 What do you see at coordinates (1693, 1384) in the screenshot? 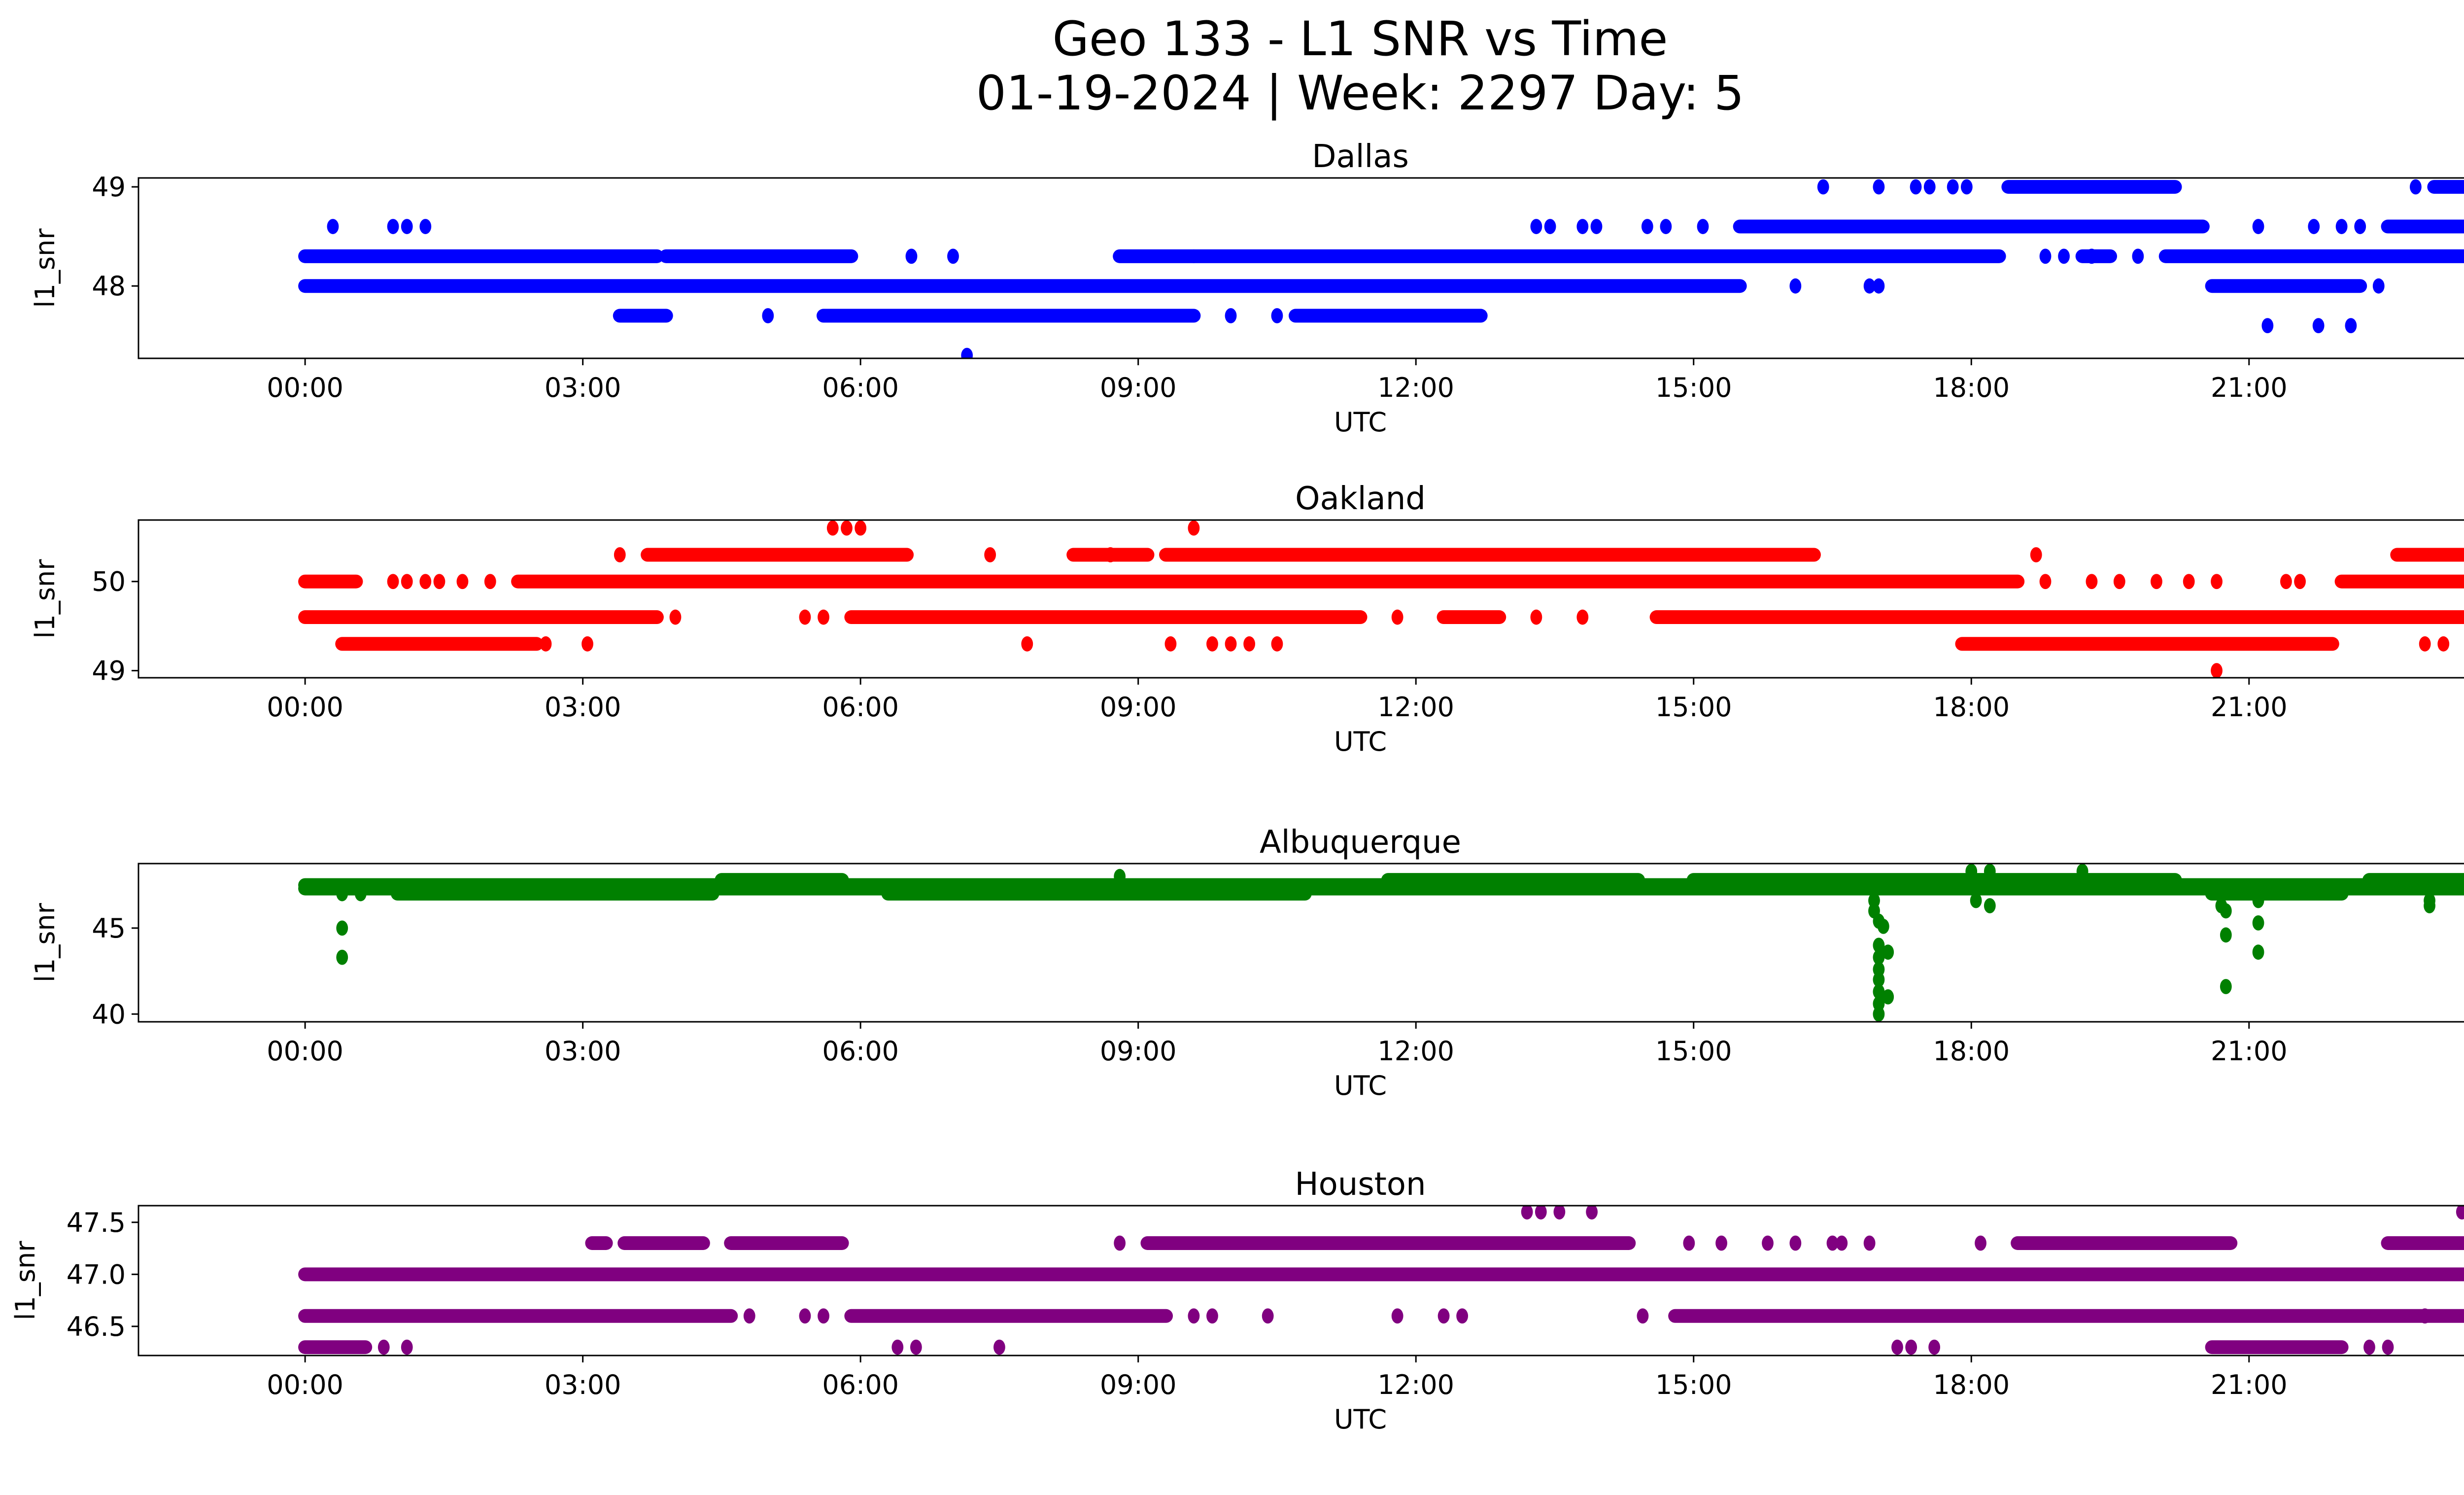
I see `houston-xtick-label: 15:00` at bounding box center [1693, 1384].